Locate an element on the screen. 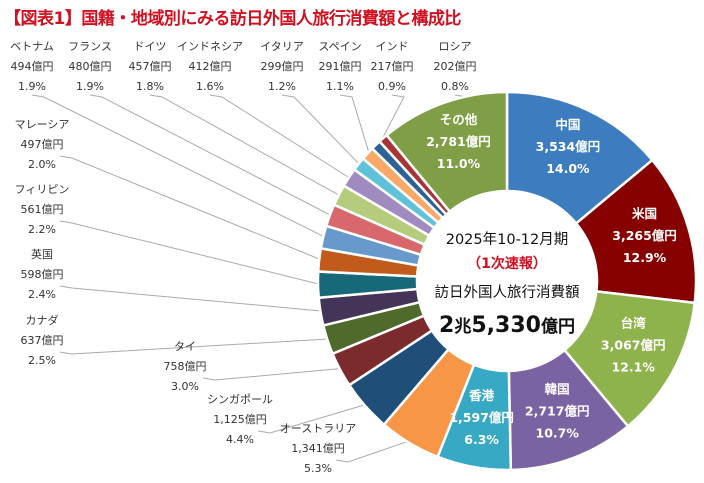 The width and height of the screenshot is (704, 483). leader-line-カナダ is located at coordinates (195, 346).